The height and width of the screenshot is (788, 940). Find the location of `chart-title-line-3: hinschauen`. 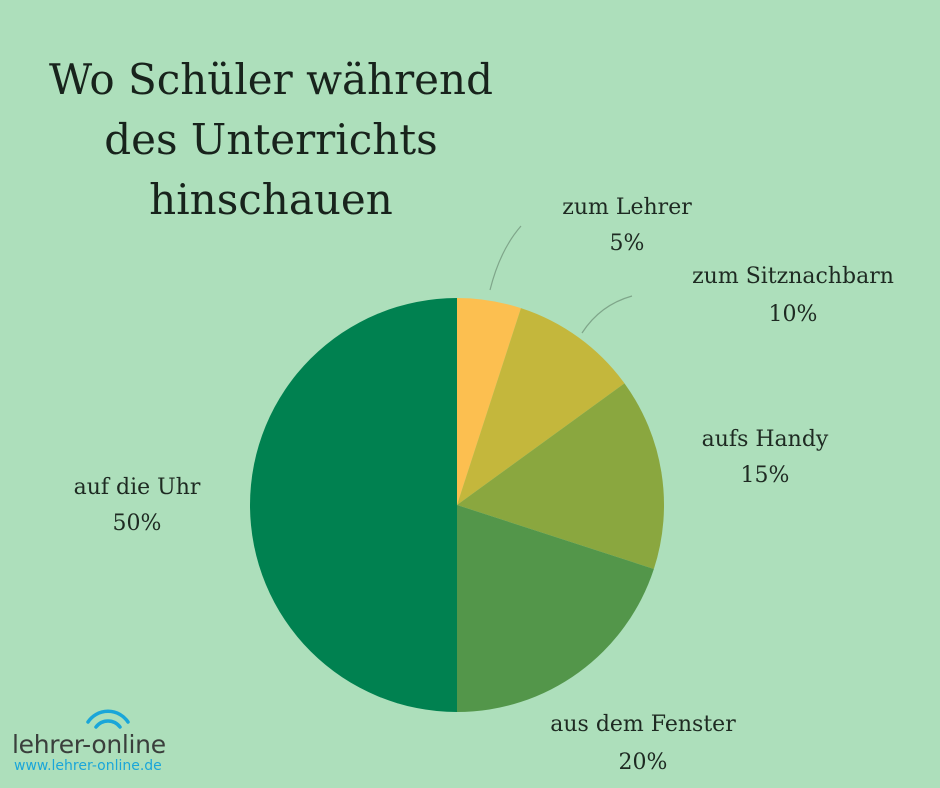

chart-title-line-3: hinschauen is located at coordinates (271, 199).